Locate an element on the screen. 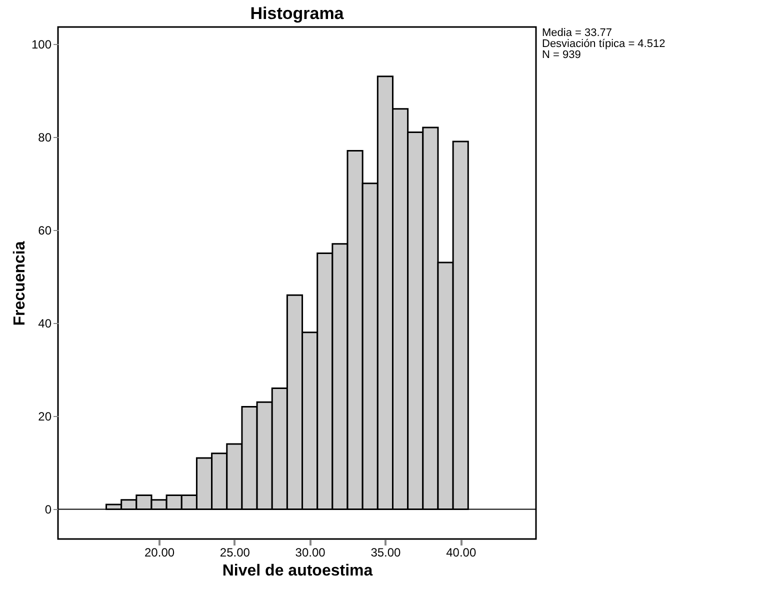 This screenshot has width=759, height=611. y-tick-label: 0 is located at coordinates (48, 509).